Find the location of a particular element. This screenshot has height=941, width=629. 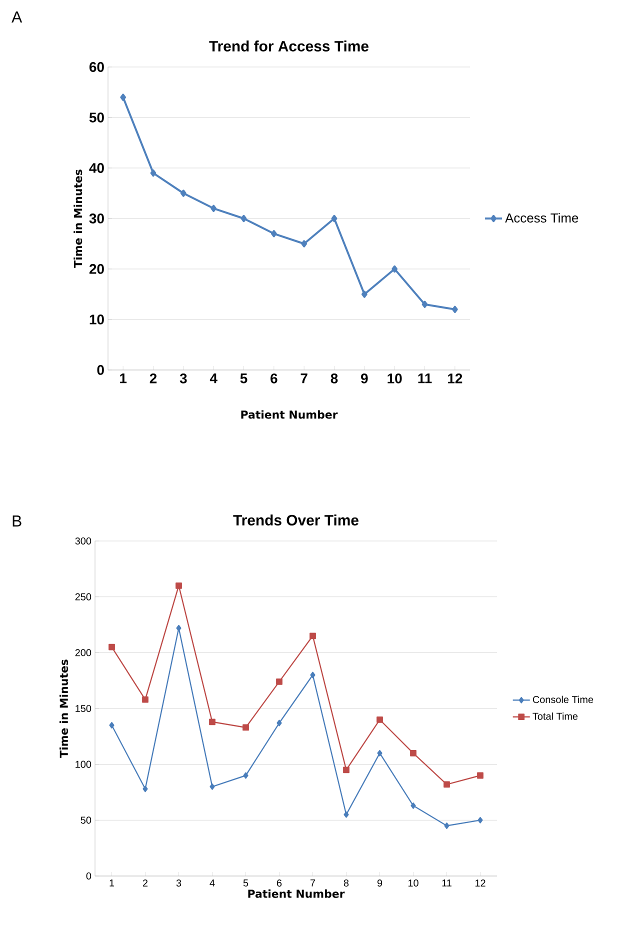

y-tick-label: 150 is located at coordinates (84, 708).